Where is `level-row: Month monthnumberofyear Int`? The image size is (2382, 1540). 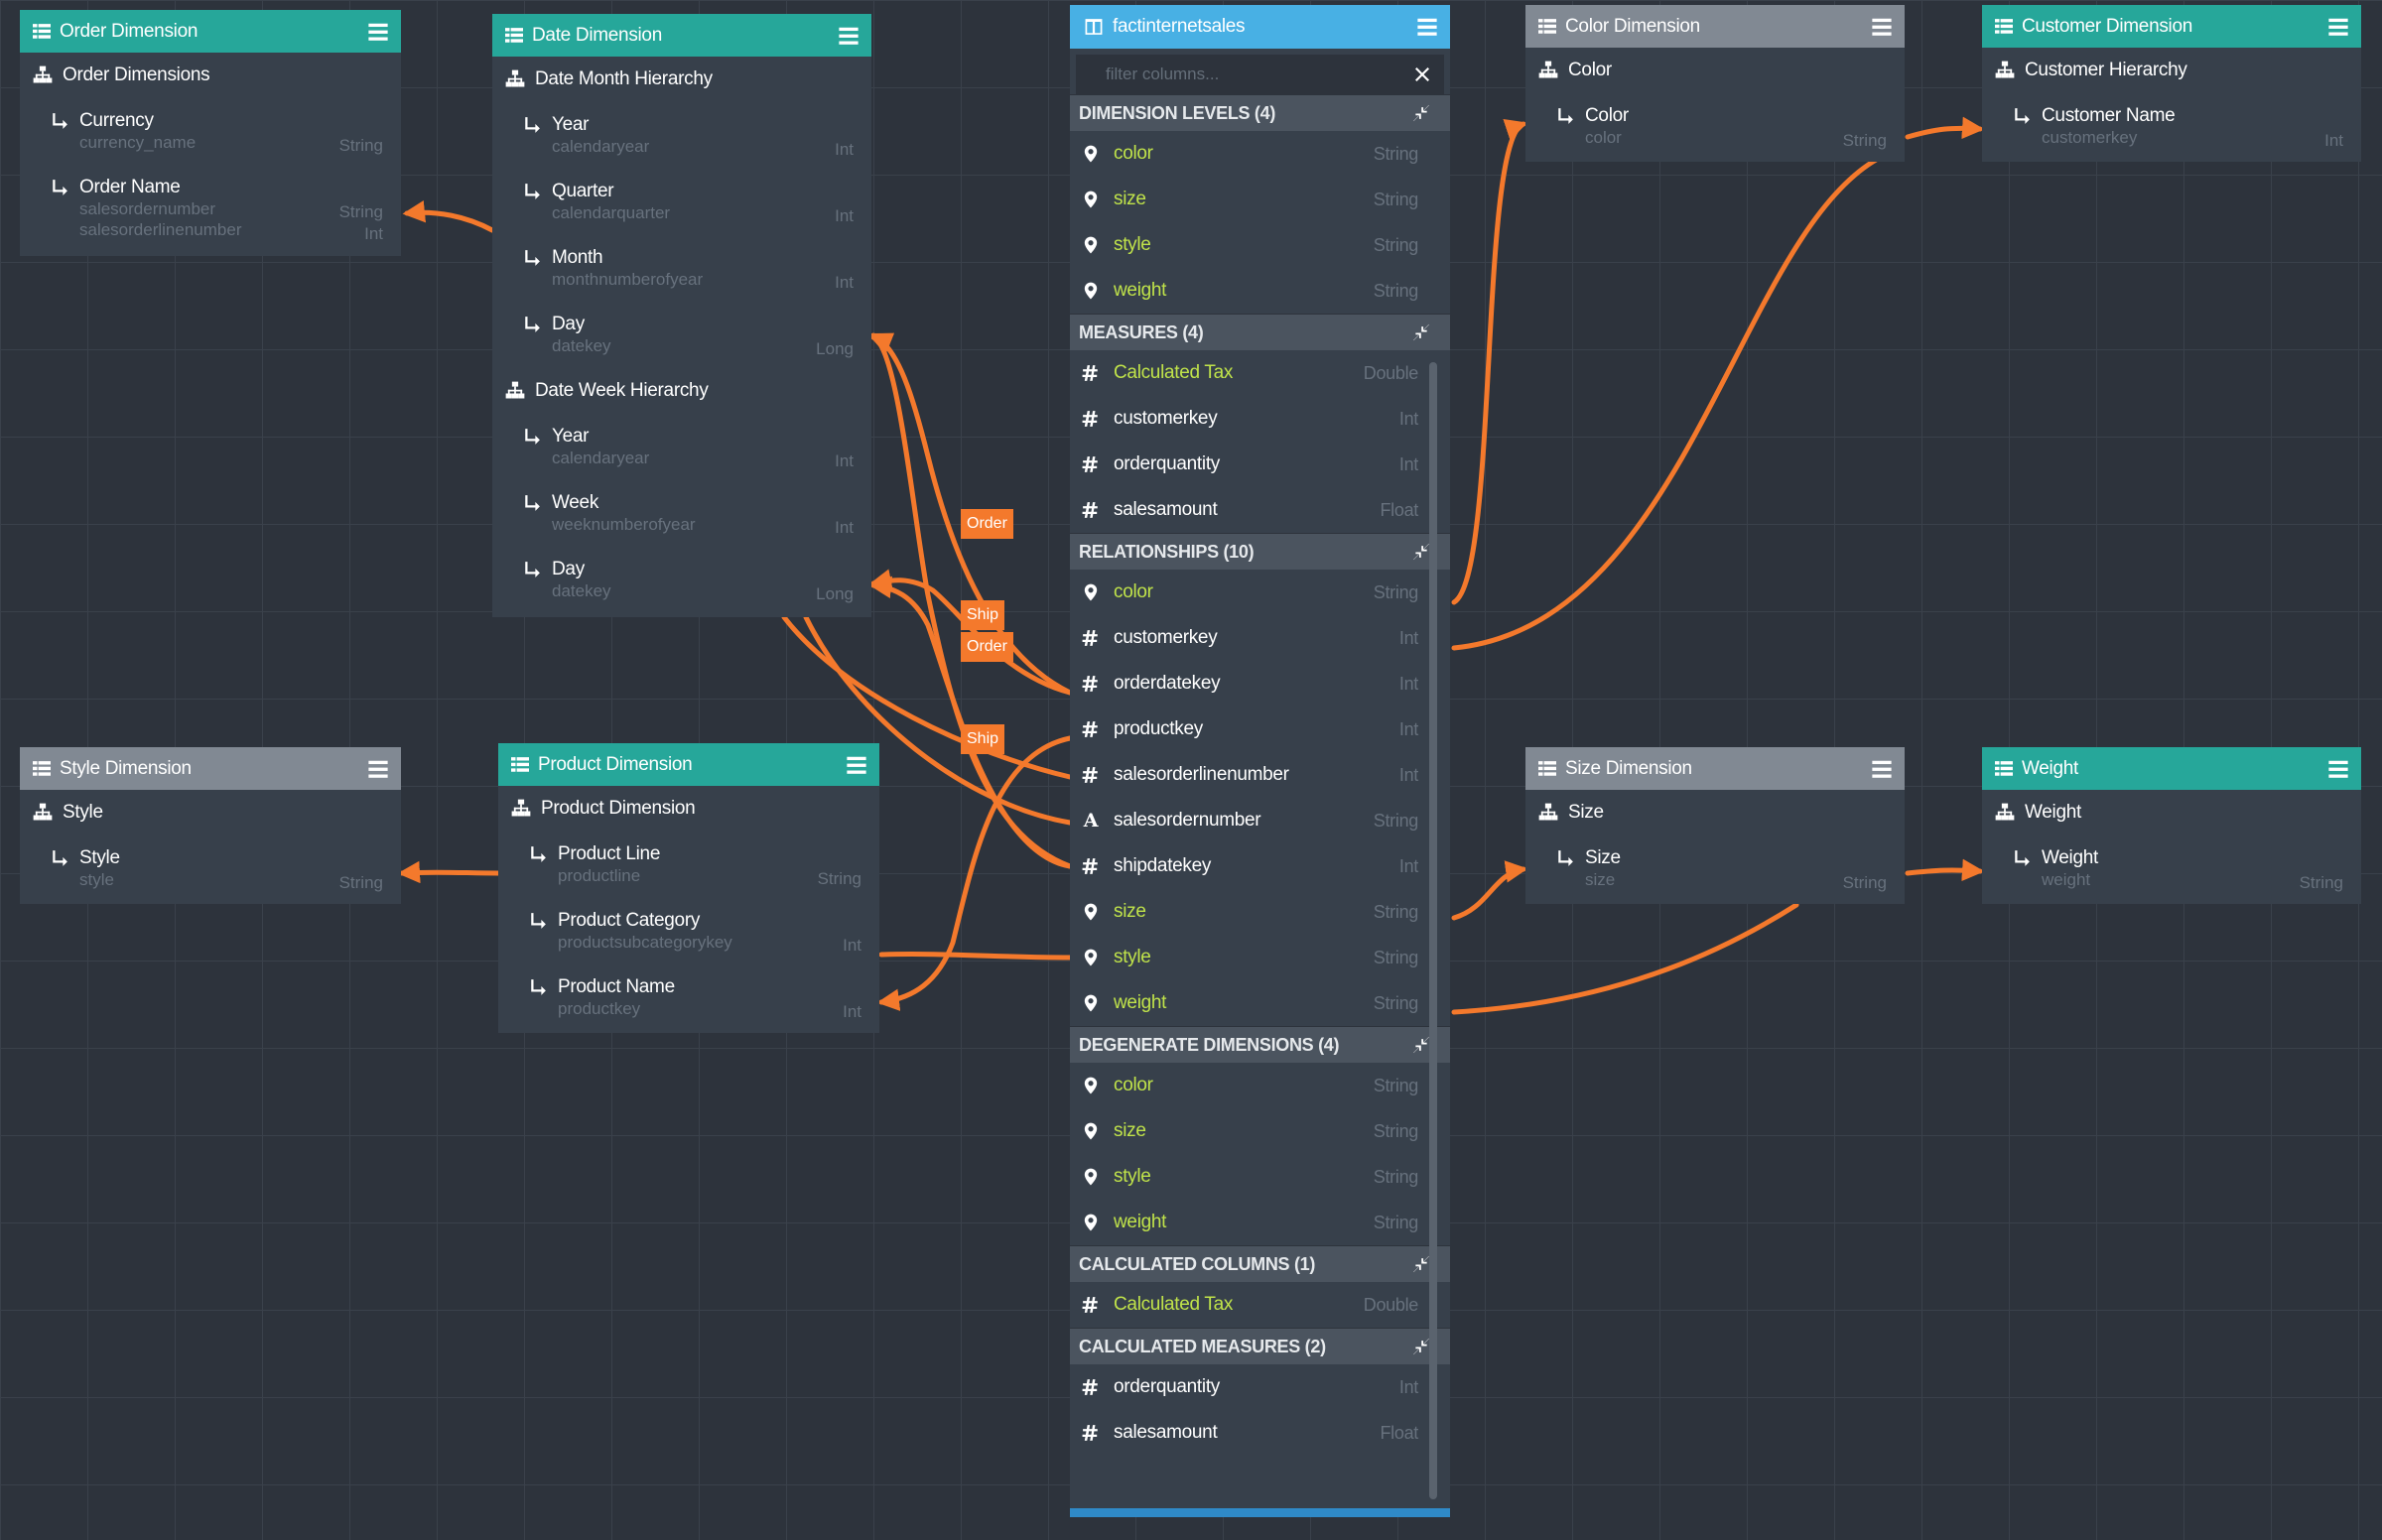
level-row: Month monthnumberofyear Int is located at coordinates (681, 268).